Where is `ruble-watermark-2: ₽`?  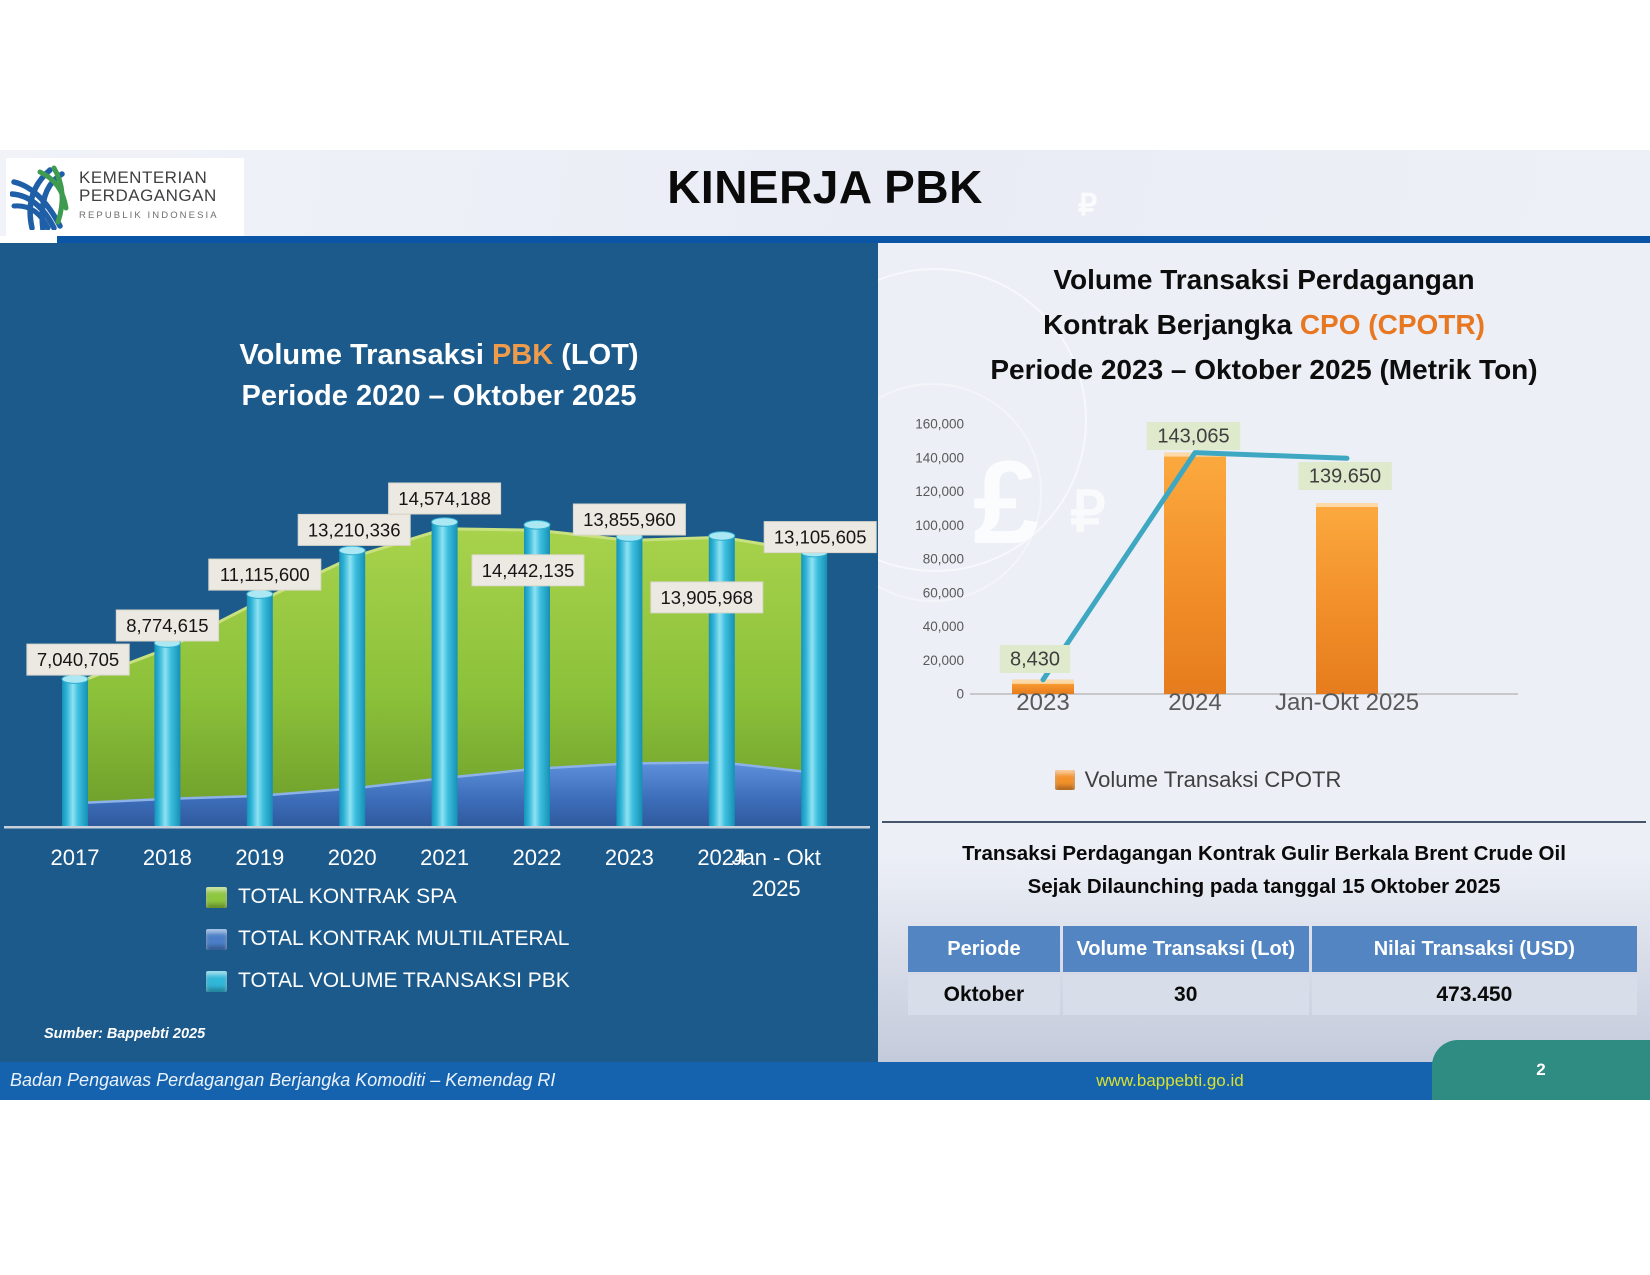 ruble-watermark-2: ₽ is located at coordinates (1088, 511).